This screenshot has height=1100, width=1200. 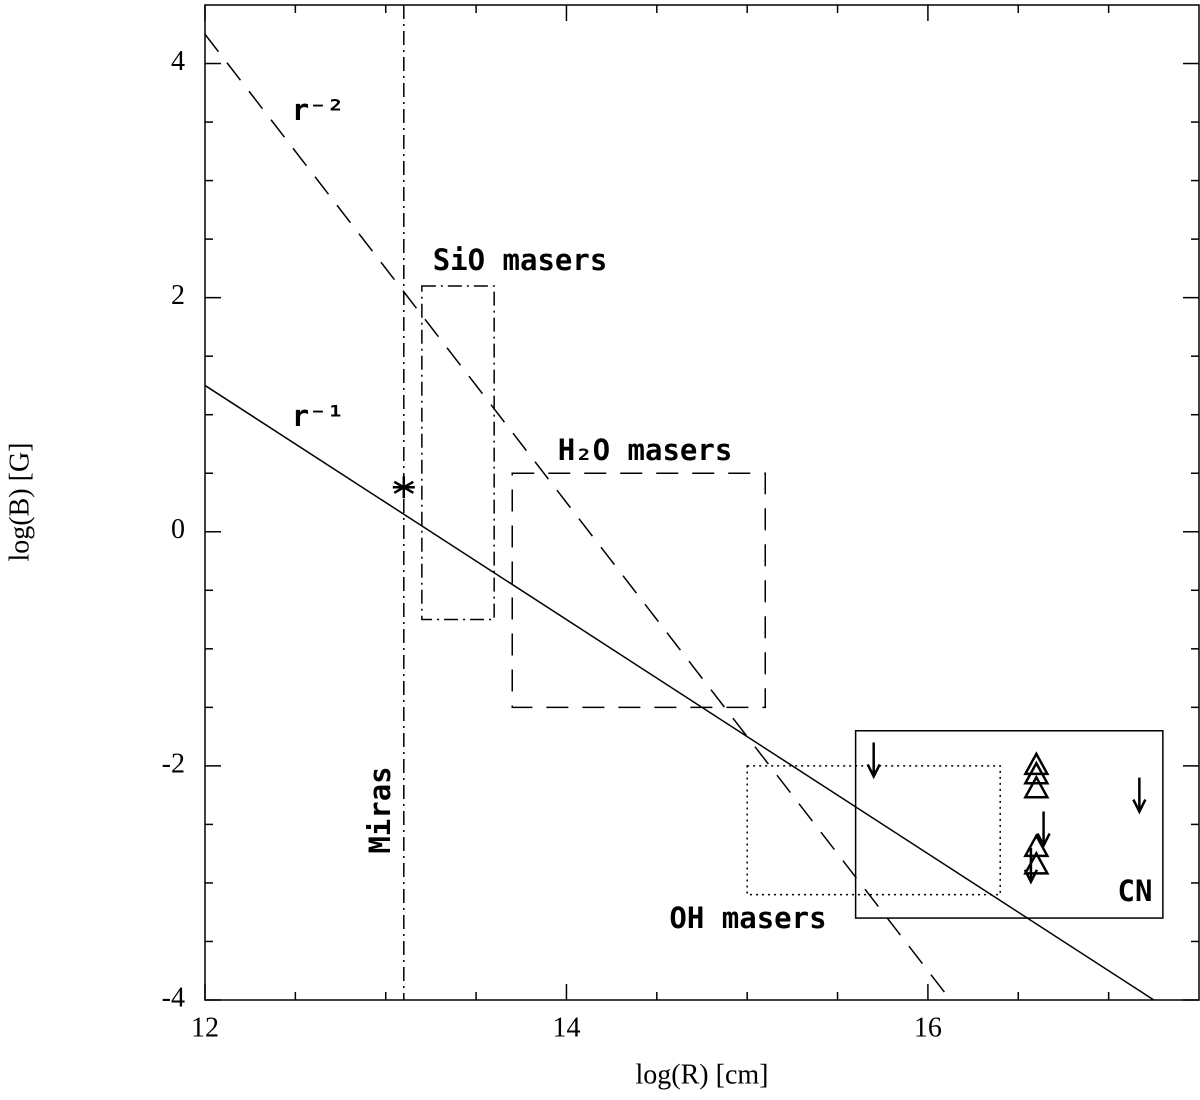 What do you see at coordinates (178, 61) in the screenshot?
I see `y-tick-label: 4` at bounding box center [178, 61].